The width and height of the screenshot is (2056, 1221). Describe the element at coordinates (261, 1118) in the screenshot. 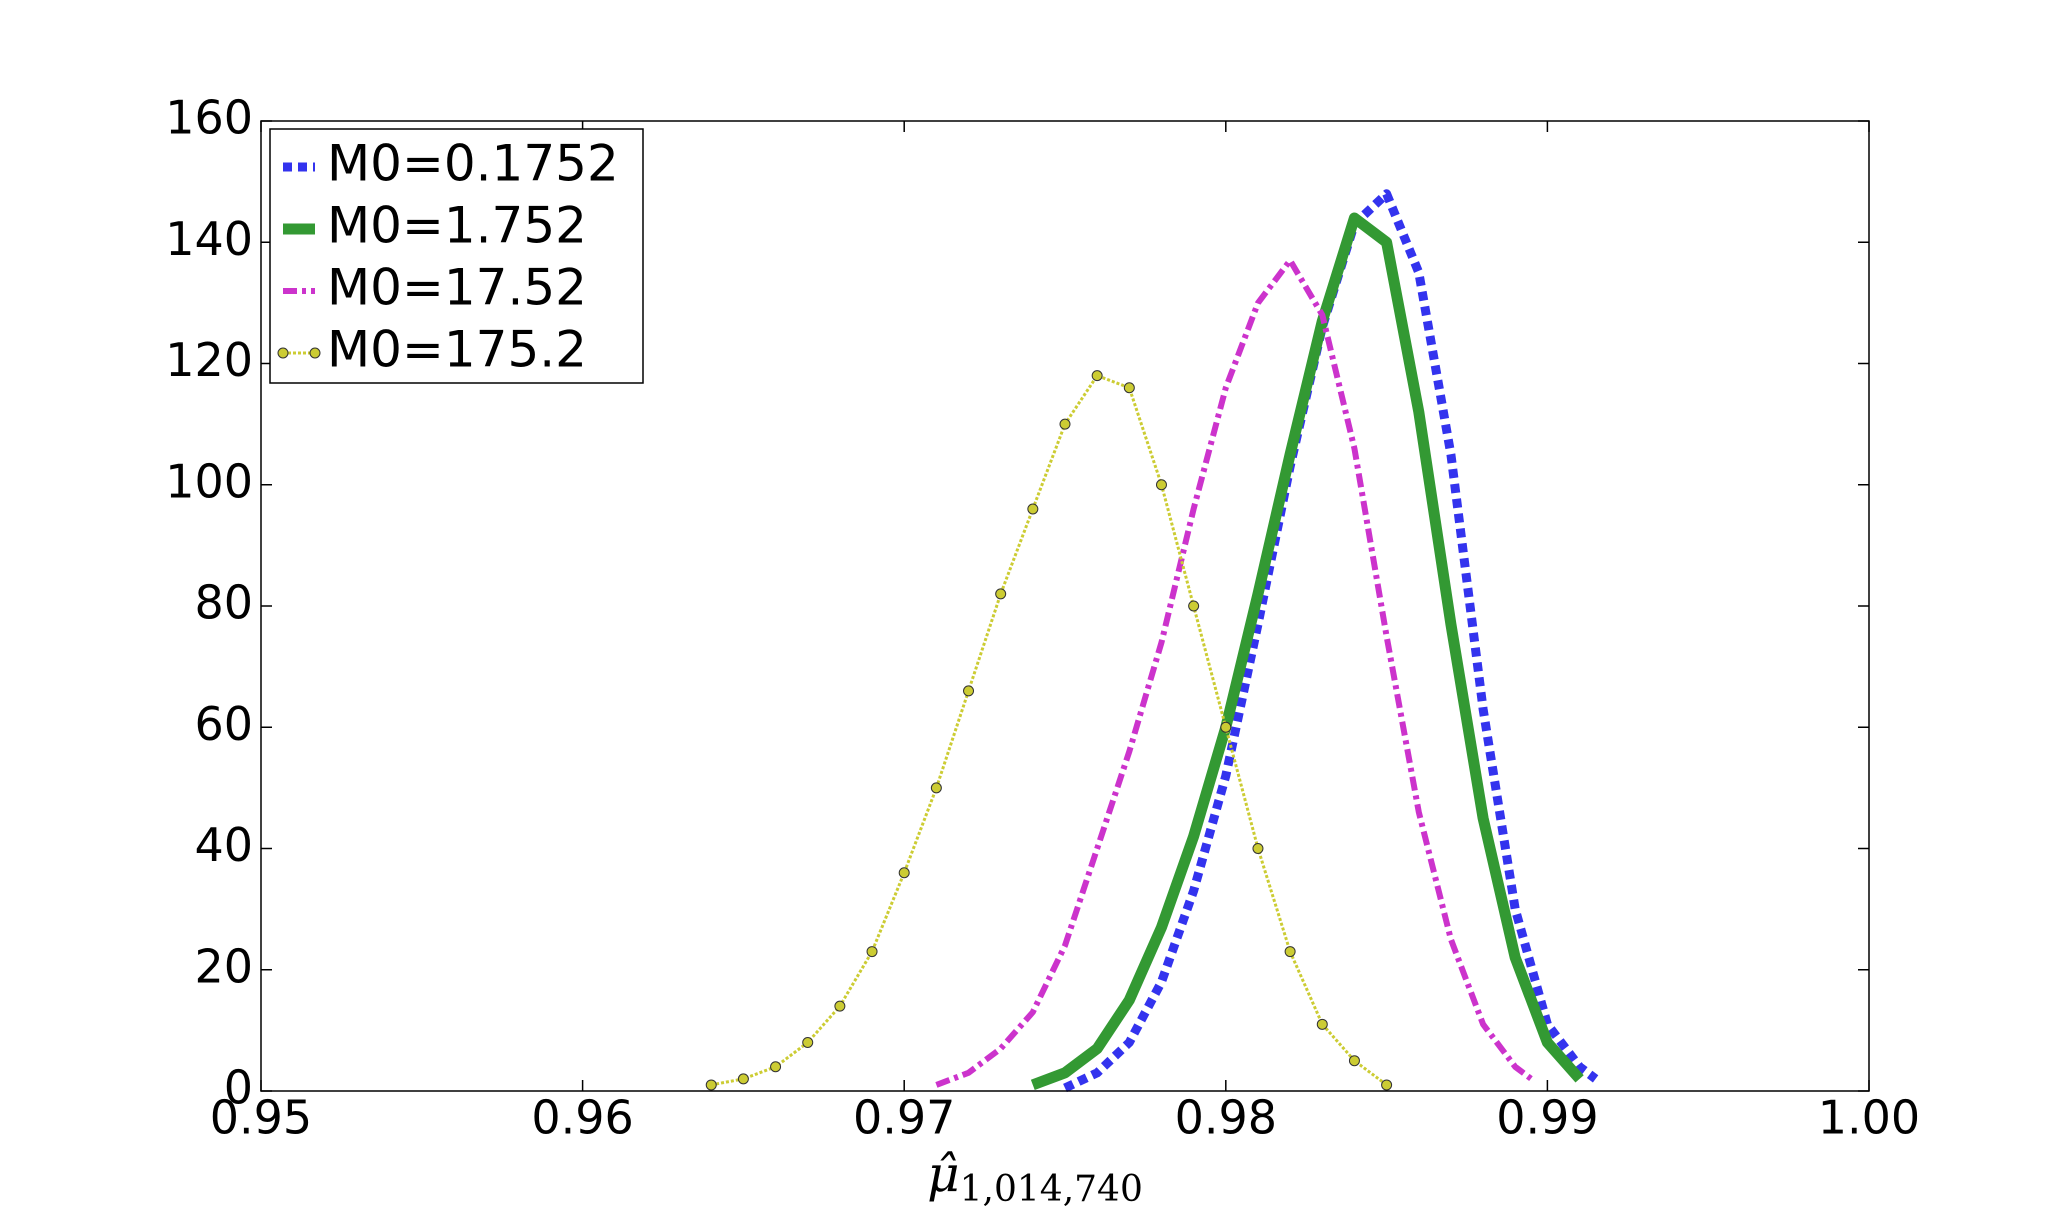

I see `x-tick-label: 0.95` at that location.